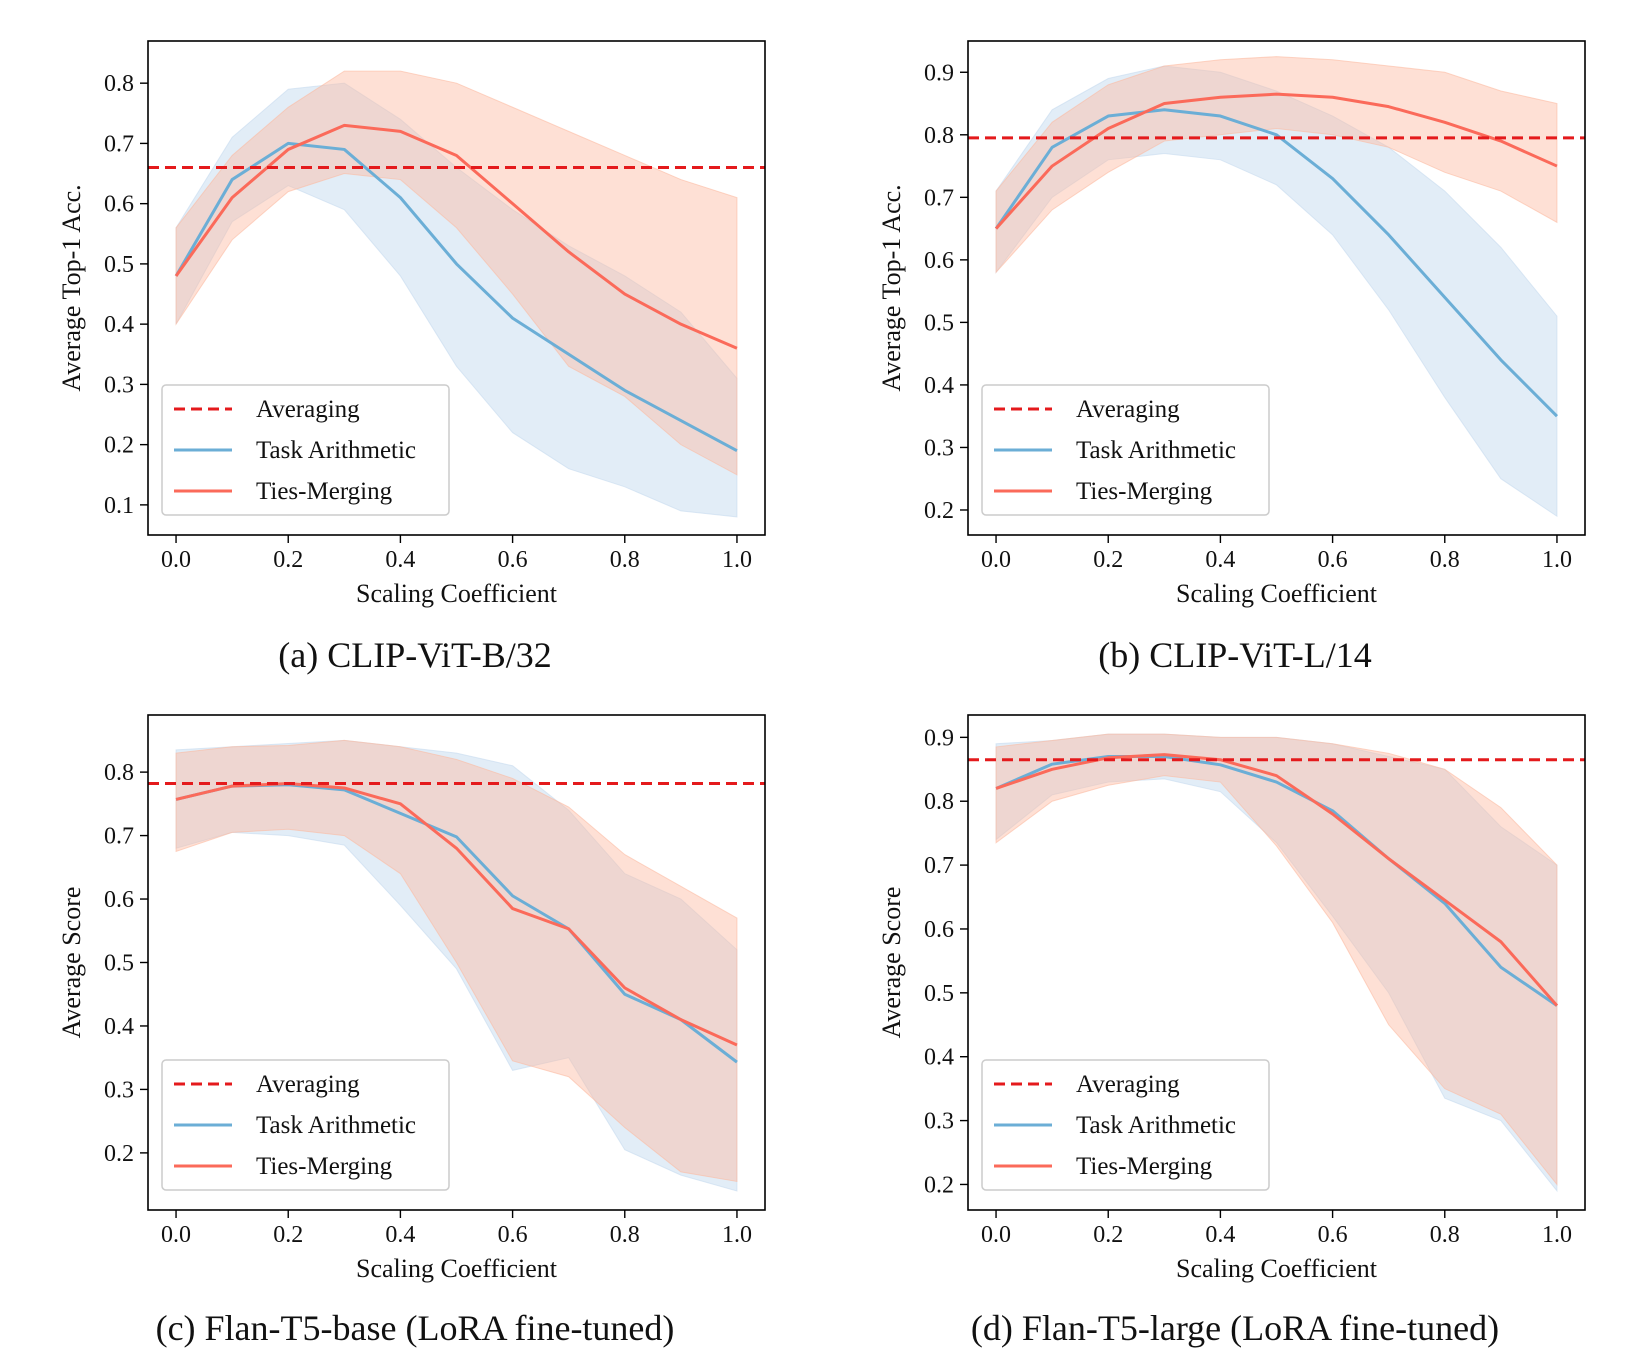 Image resolution: width=1632 pixels, height=1372 pixels. Describe the element at coordinates (414, 655) in the screenshot. I see `subfigure-caption: (a) CLIP-ViT-B/32` at that location.